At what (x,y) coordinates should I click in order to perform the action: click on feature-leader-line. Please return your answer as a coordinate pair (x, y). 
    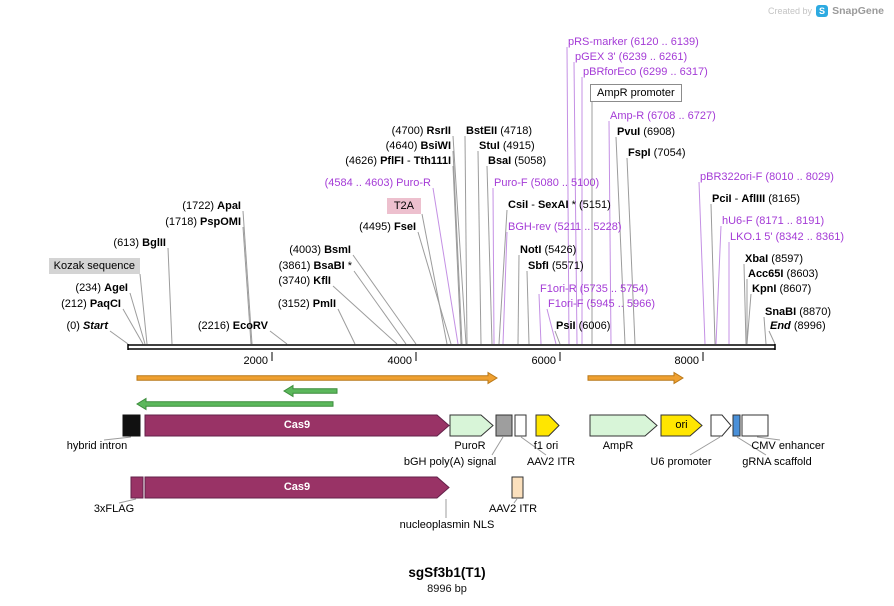
    Looking at the image, I should click on (515, 501).